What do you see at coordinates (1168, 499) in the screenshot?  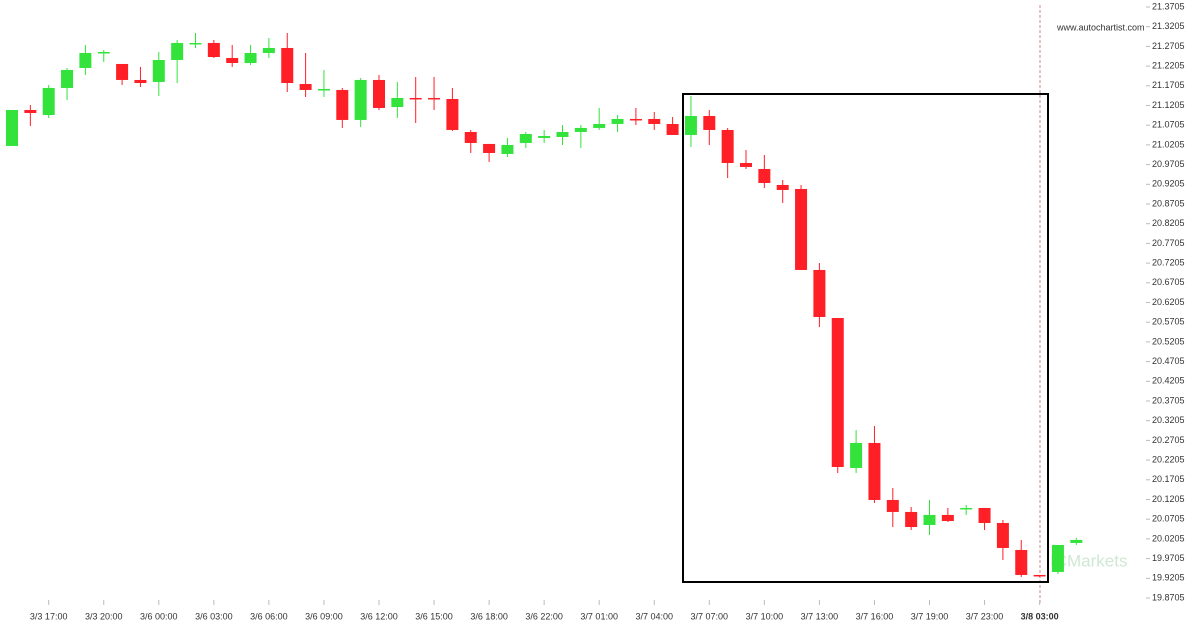 I see `y-tick-label: 20.1205` at bounding box center [1168, 499].